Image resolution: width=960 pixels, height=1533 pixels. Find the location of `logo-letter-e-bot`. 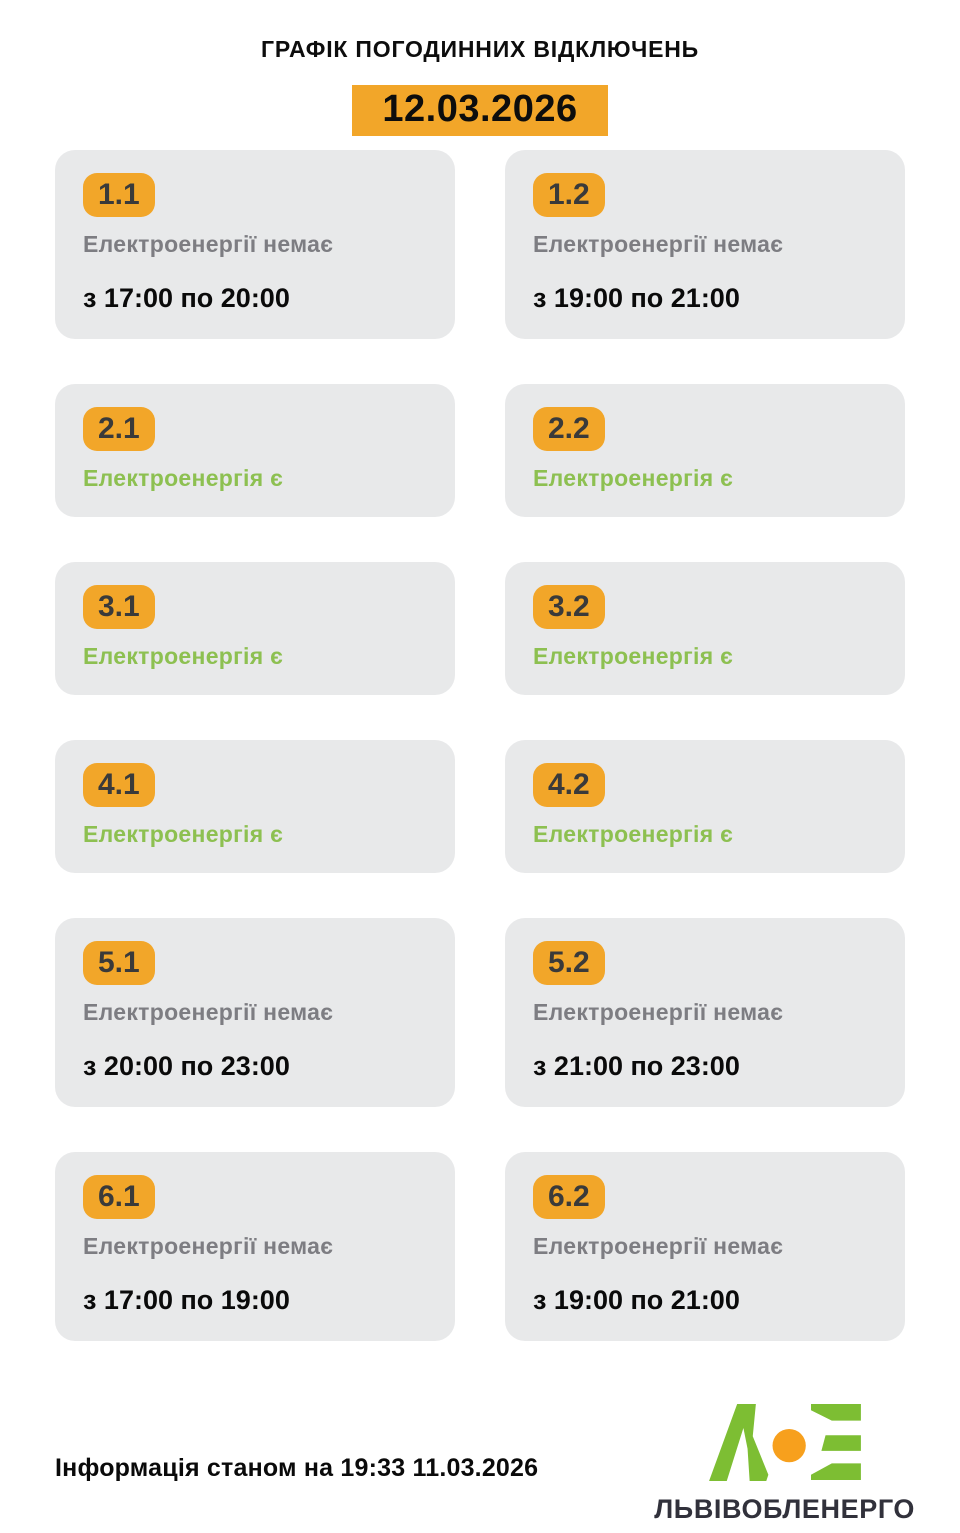

logo-letter-e-bot is located at coordinates (835, 1471).